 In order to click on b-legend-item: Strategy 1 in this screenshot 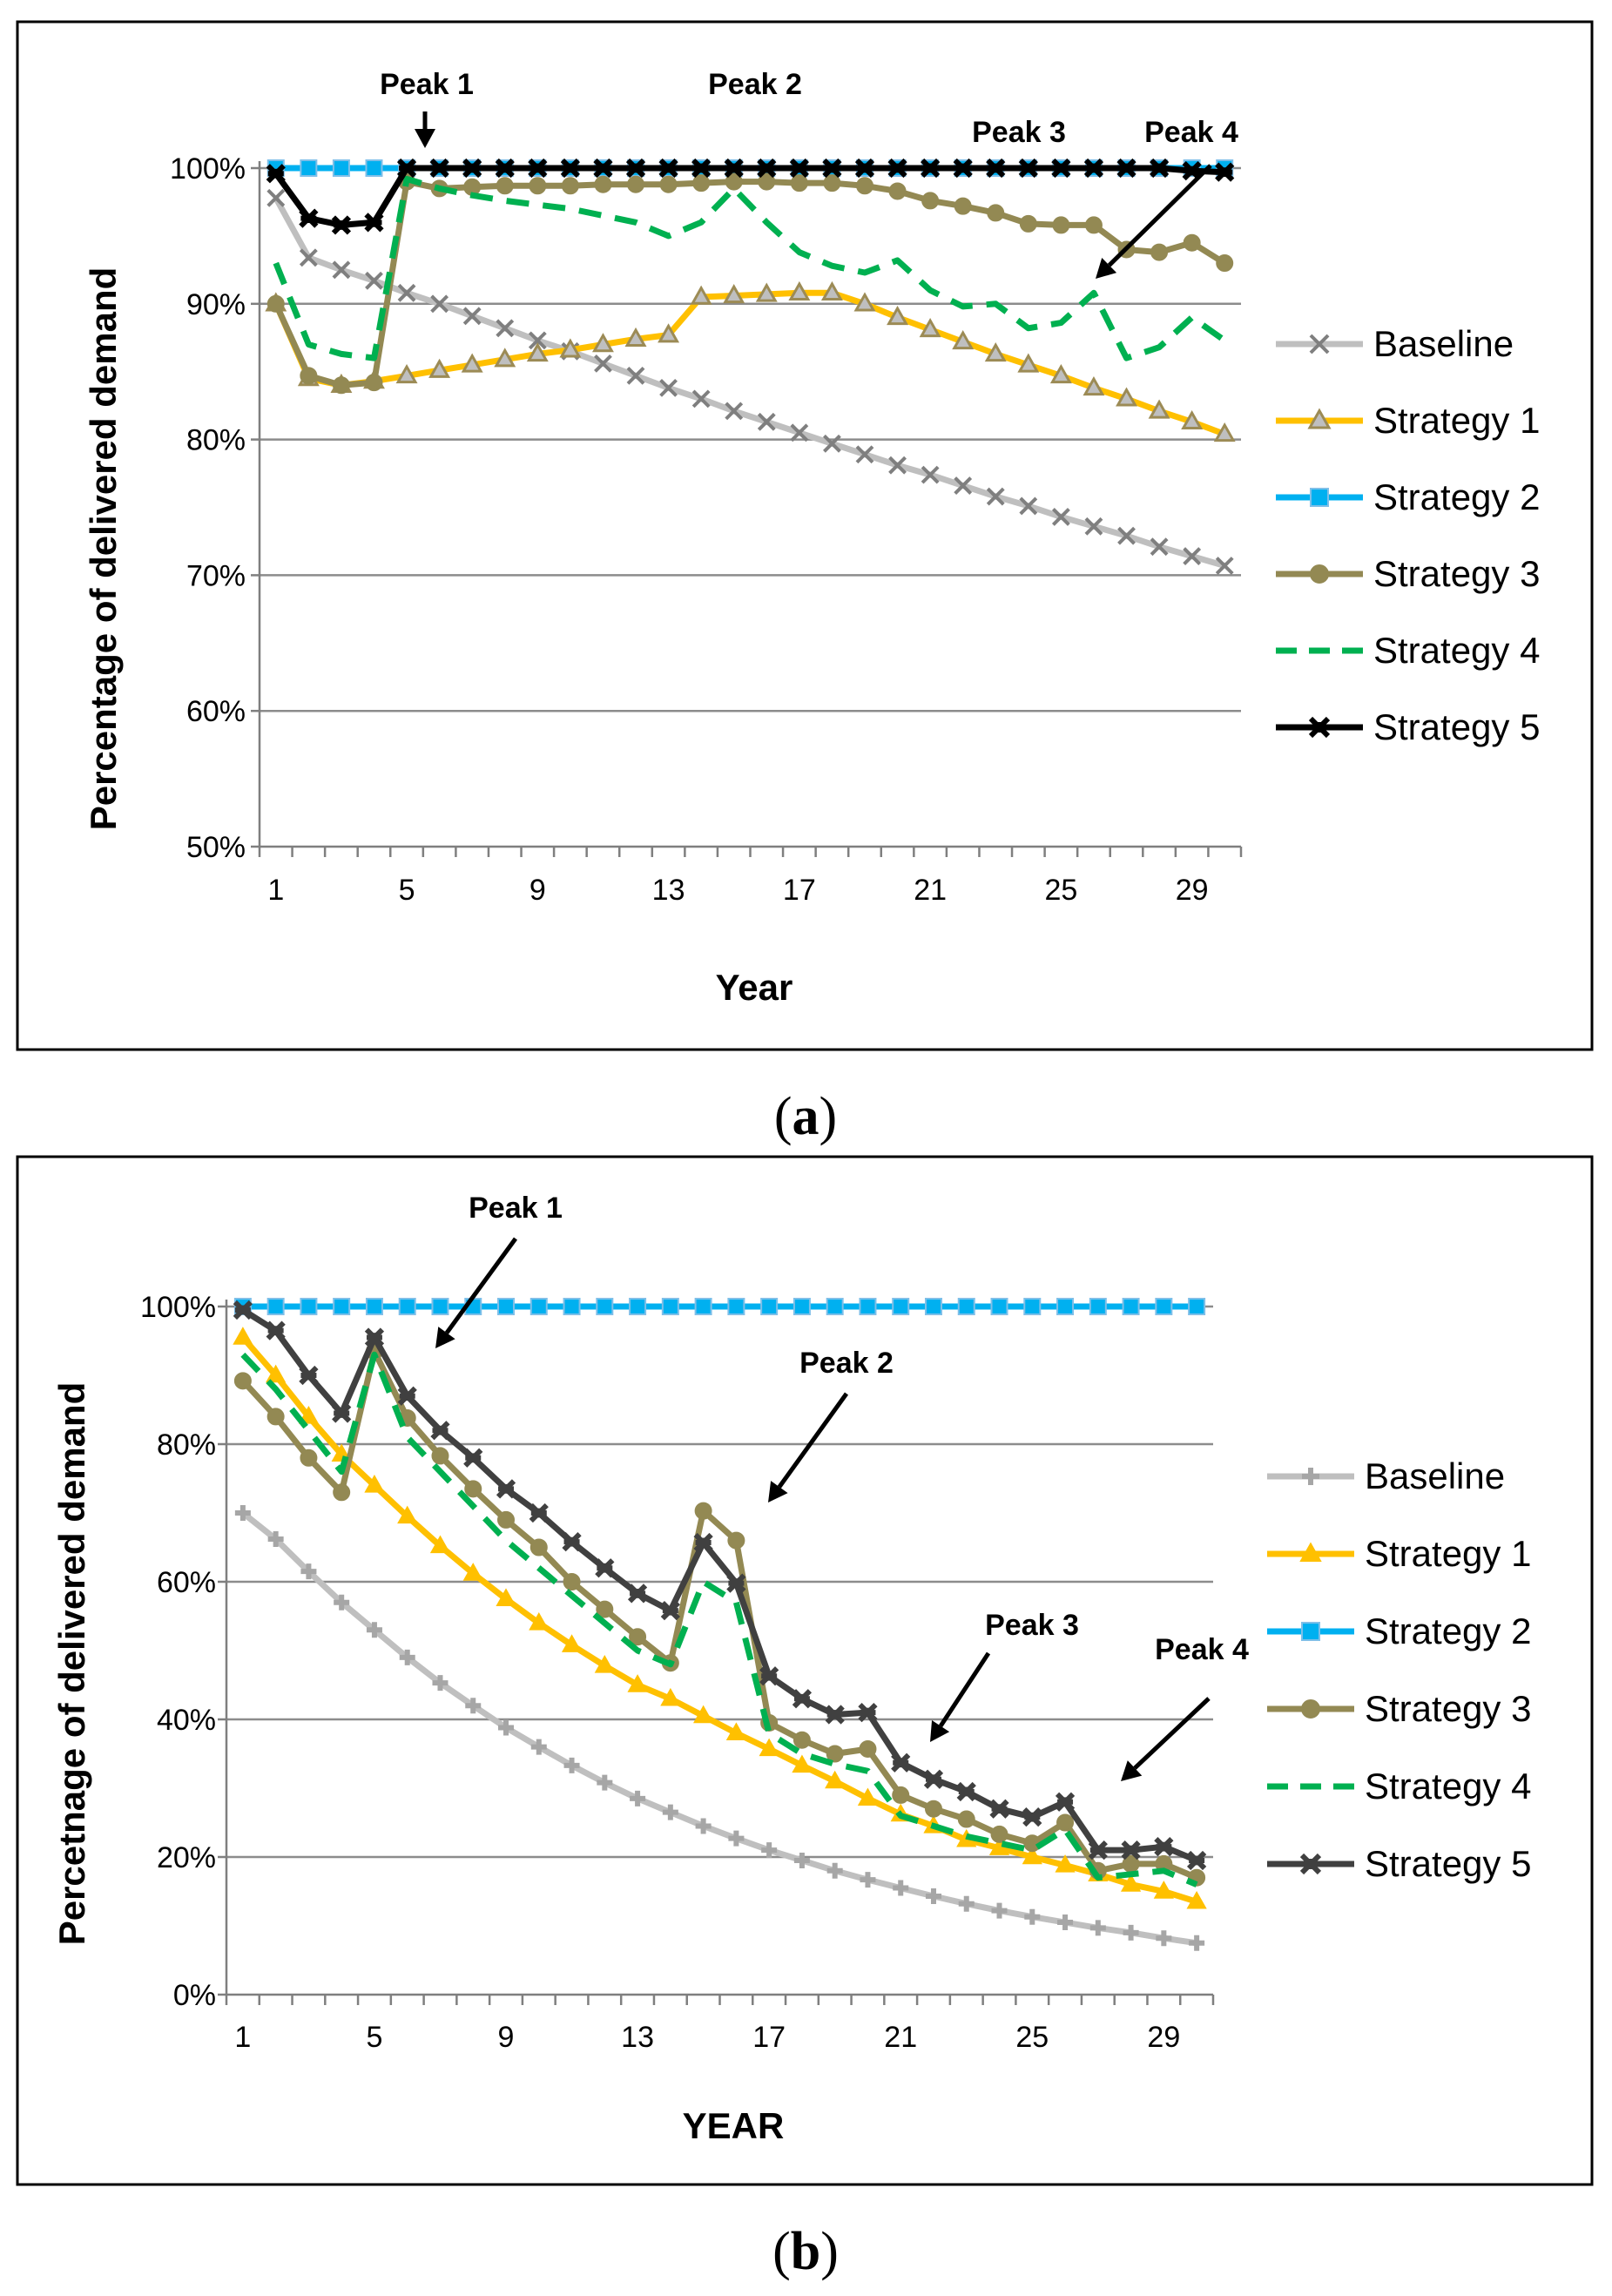, I will do `click(1399, 1553)`.